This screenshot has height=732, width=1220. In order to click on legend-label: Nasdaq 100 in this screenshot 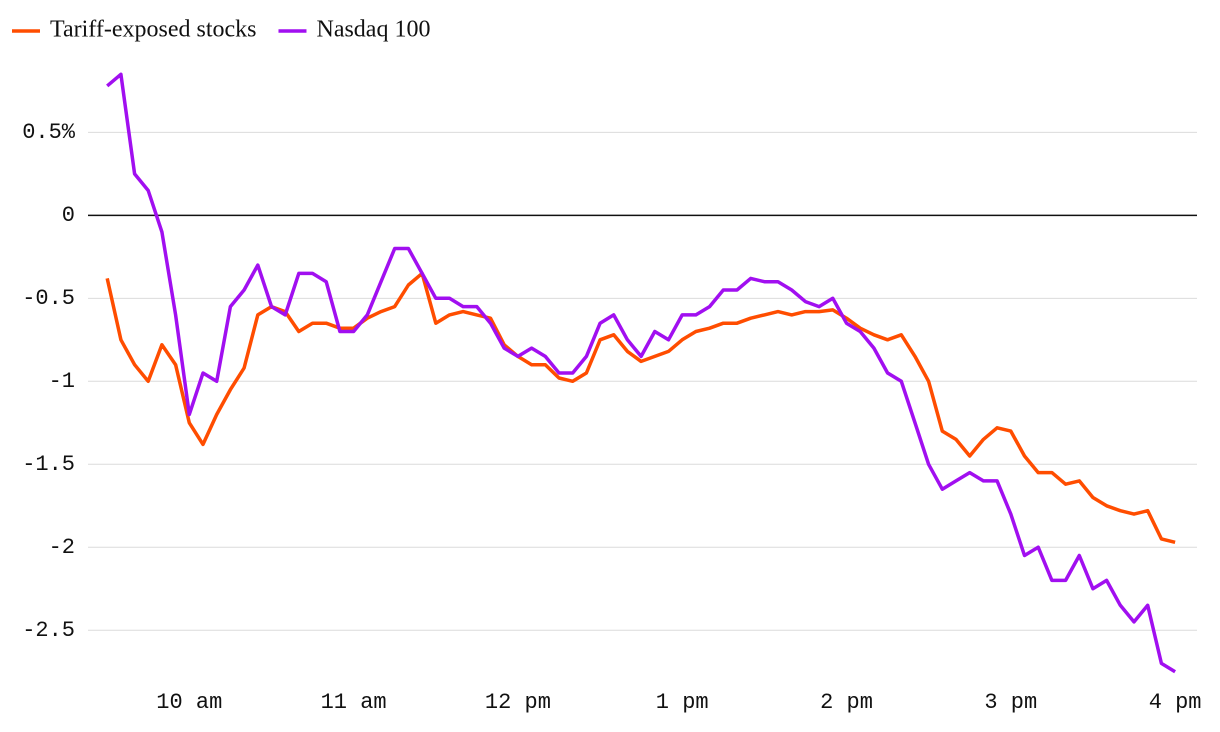, I will do `click(373, 30)`.